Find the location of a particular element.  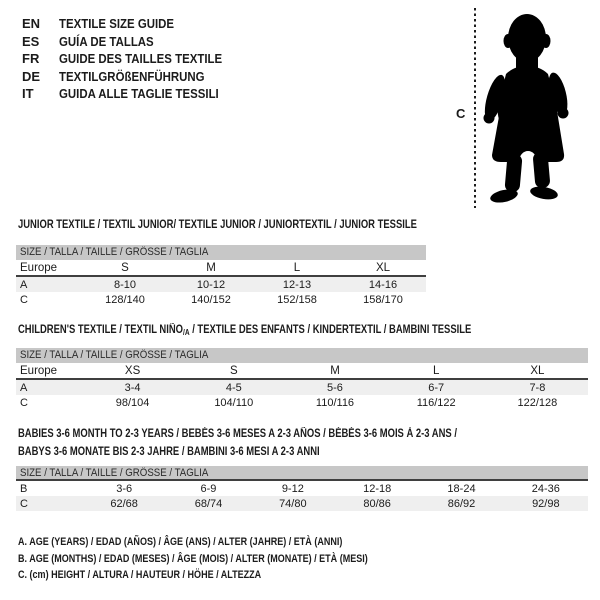

title-subscript: /A is located at coordinates (186, 332).